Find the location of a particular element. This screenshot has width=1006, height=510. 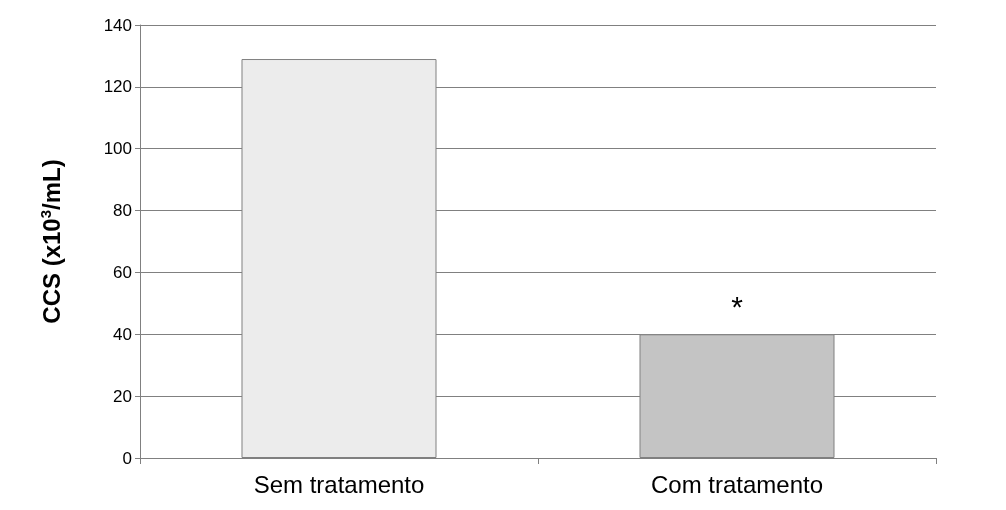

y-axis-title: CCS (x103/mL) is located at coordinates (51, 241).